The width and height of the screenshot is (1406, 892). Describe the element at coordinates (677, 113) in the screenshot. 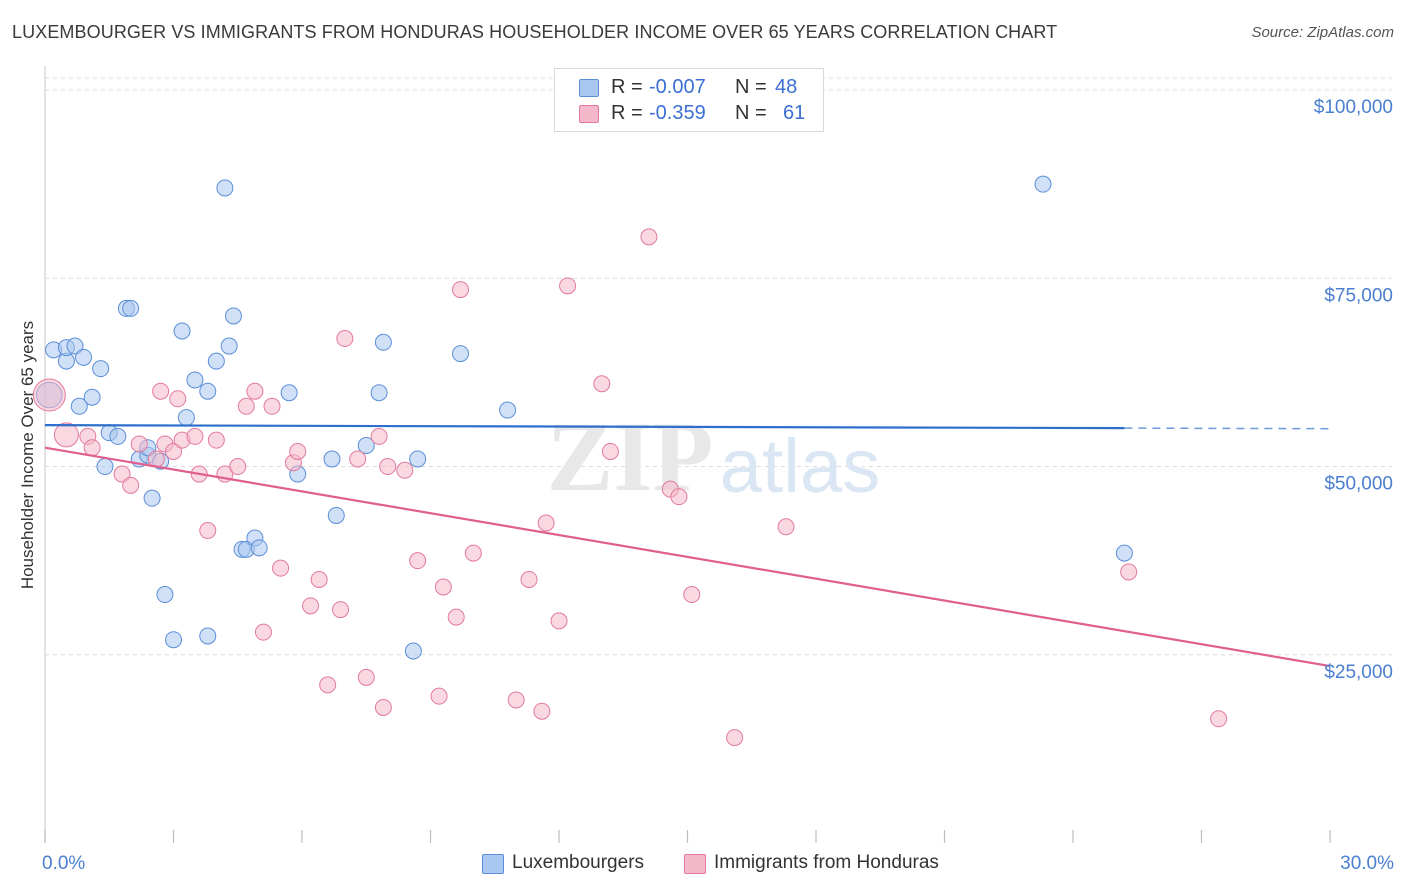

I see `r-value: -0.359` at that location.